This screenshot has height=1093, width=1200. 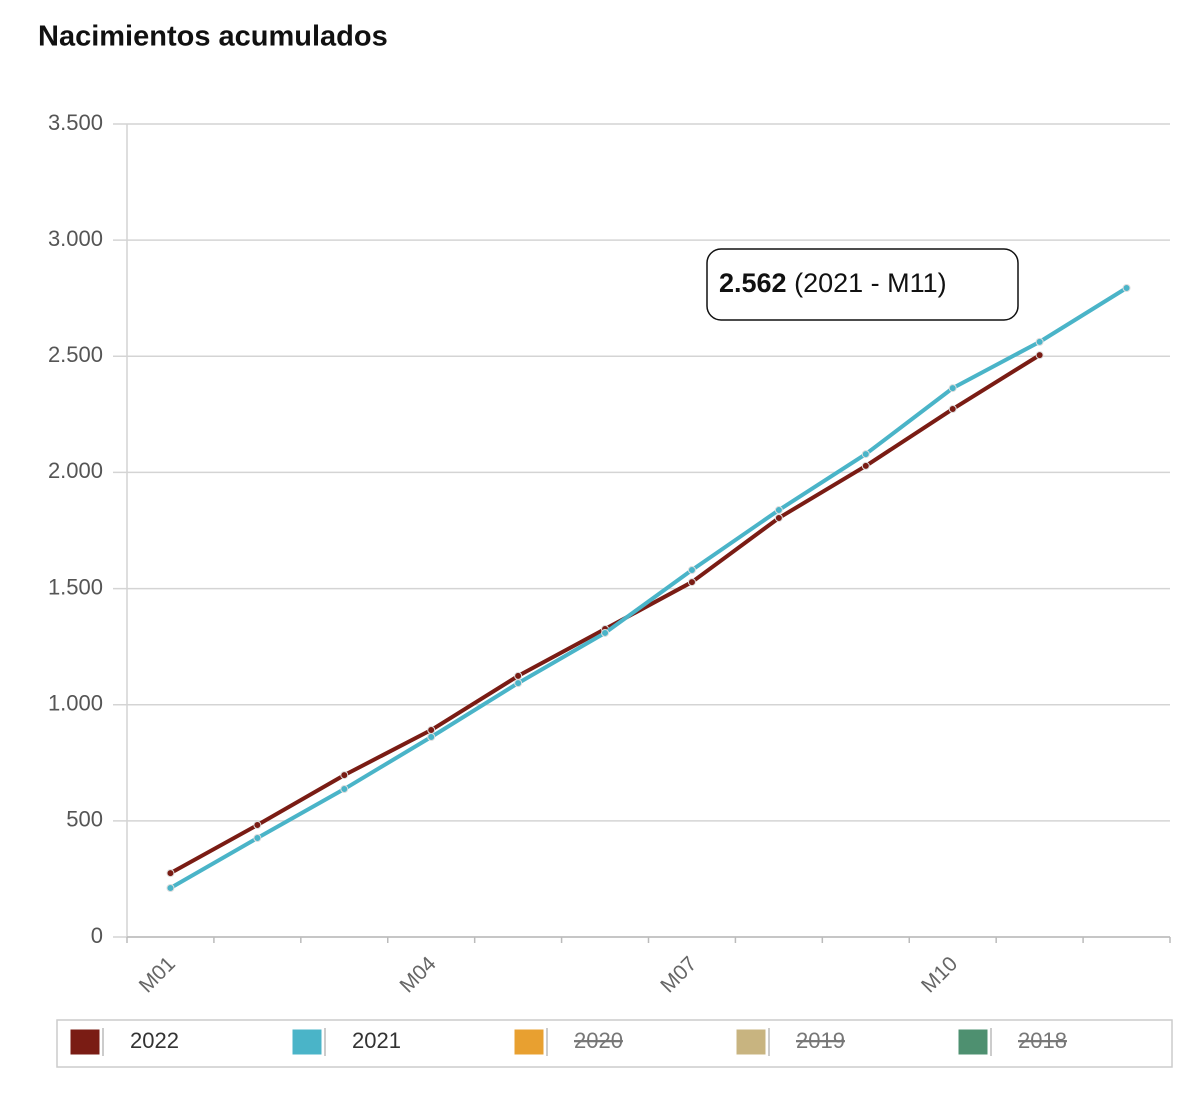 What do you see at coordinates (97, 935) in the screenshot?
I see `y-tick-label: 0` at bounding box center [97, 935].